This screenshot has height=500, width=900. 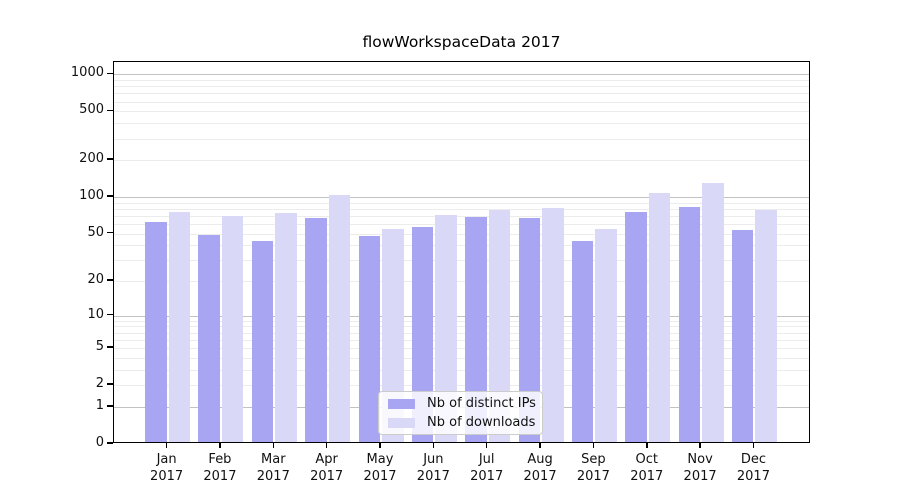 I want to click on x-tick-label-feb: Feb 2017, so click(x=220, y=468).